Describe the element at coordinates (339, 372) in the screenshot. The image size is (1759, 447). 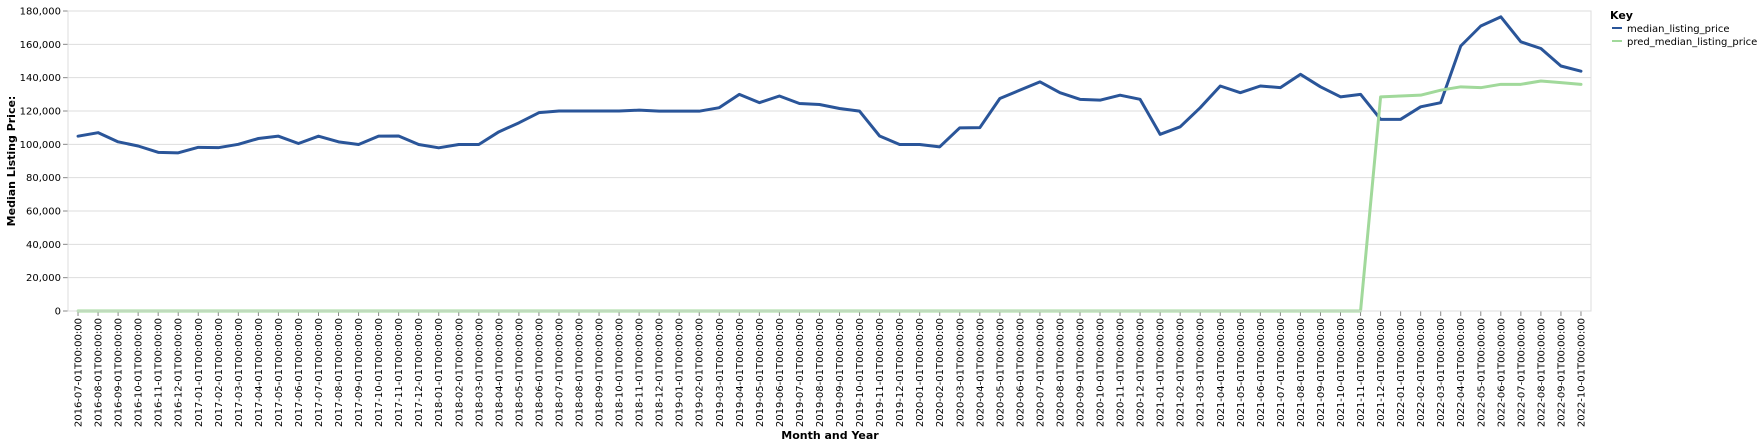
I see `x-tick-label: 2017-08-01T00:00:00` at that location.